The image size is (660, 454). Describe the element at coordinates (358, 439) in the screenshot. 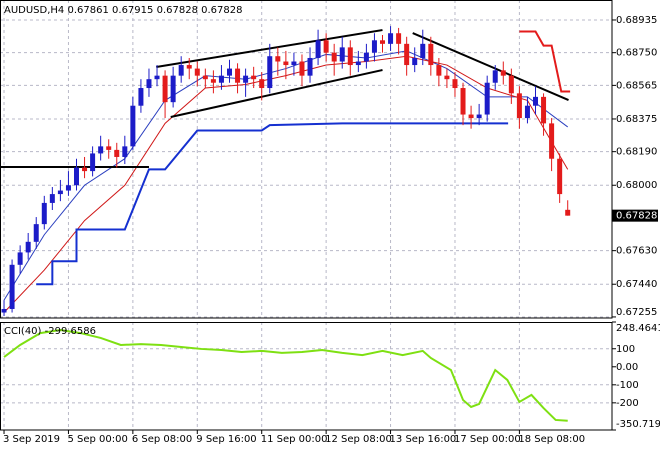

I see `x-tick-label: 12 Sep 08:00` at that location.